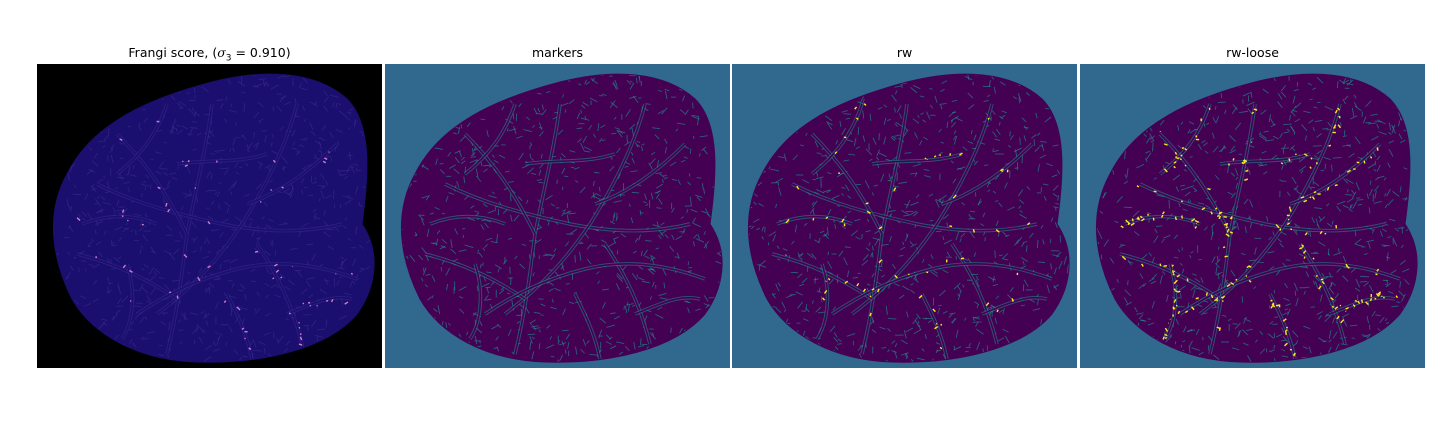 The height and width of the screenshot is (432, 1440). What do you see at coordinates (209, 54) in the screenshot?
I see `frangi-panel-title: Frangi score, (σ3 = 0.910)` at bounding box center [209, 54].